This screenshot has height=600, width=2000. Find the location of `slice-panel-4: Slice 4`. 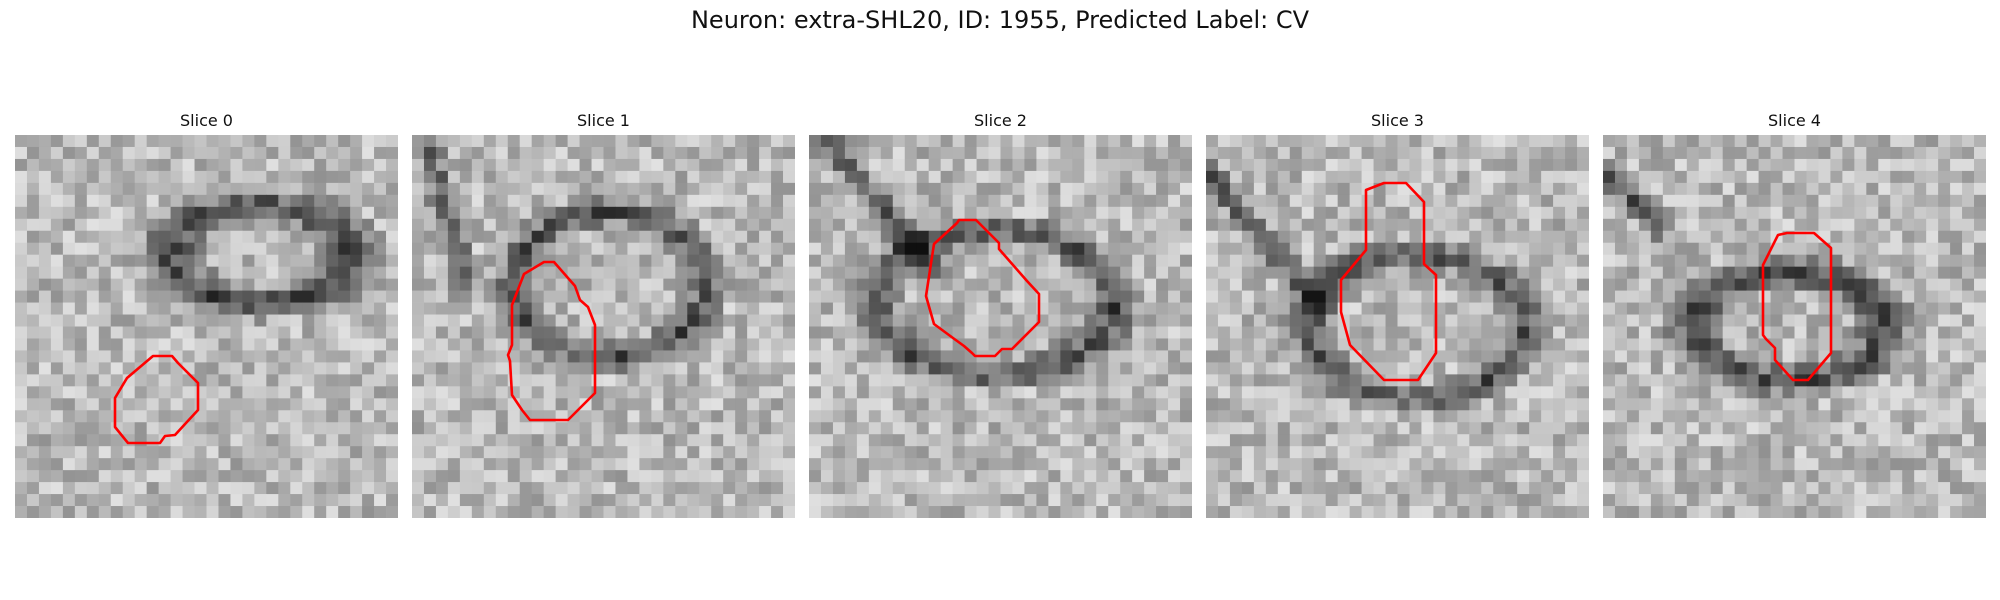

slice-panel-4: Slice 4 is located at coordinates (1794, 314).